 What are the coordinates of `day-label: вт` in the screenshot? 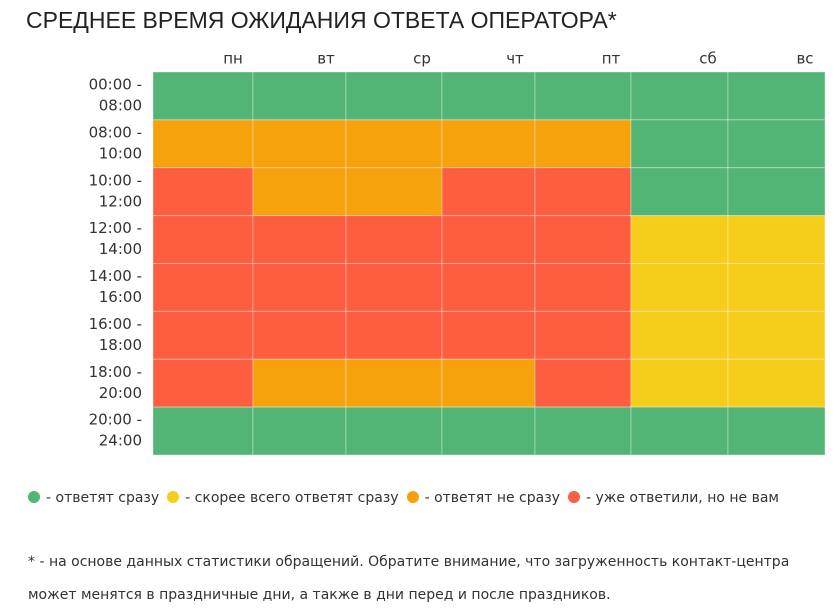 It's located at (326, 59).